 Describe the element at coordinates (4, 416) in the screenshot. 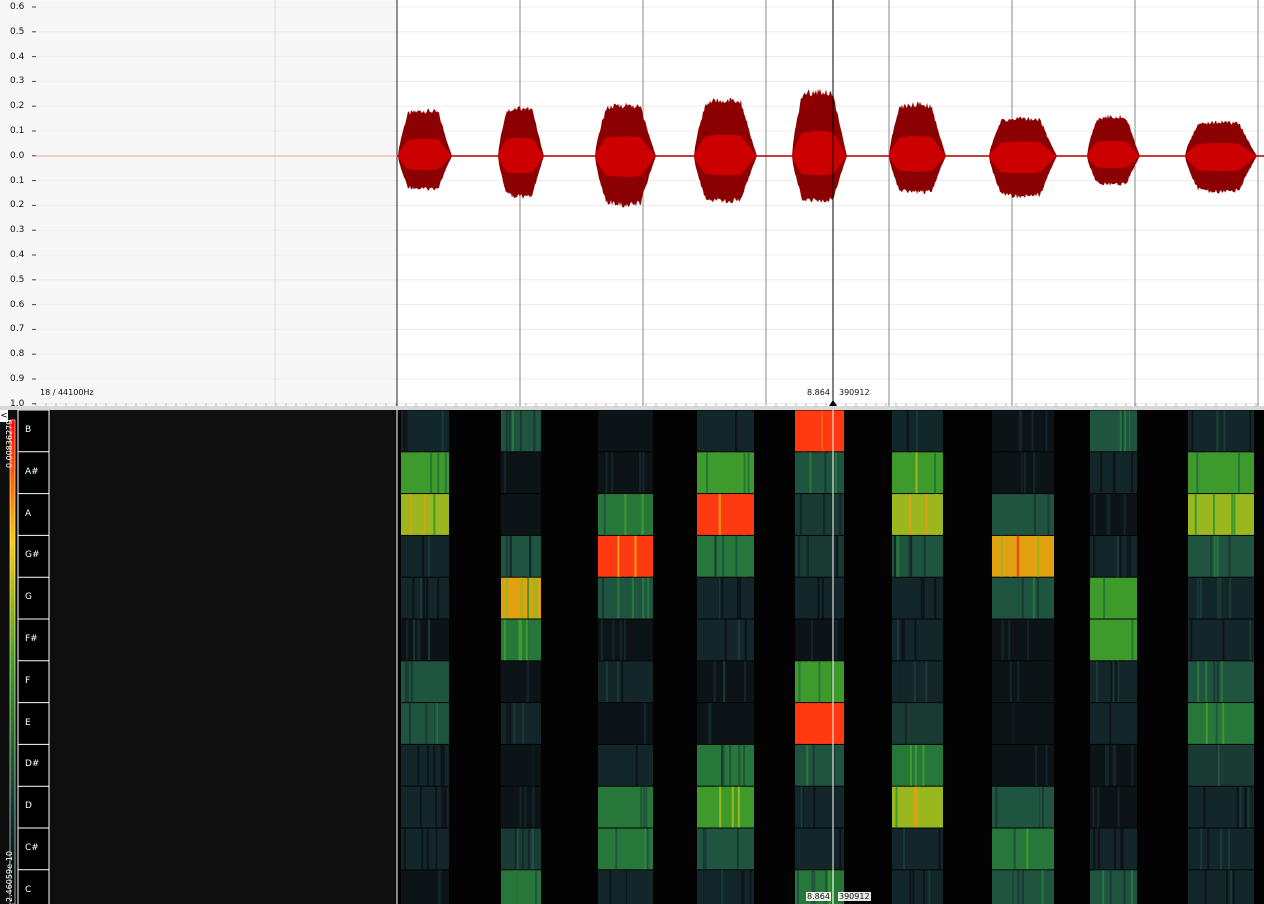

I see `collapse-arrow-icon: <` at that location.